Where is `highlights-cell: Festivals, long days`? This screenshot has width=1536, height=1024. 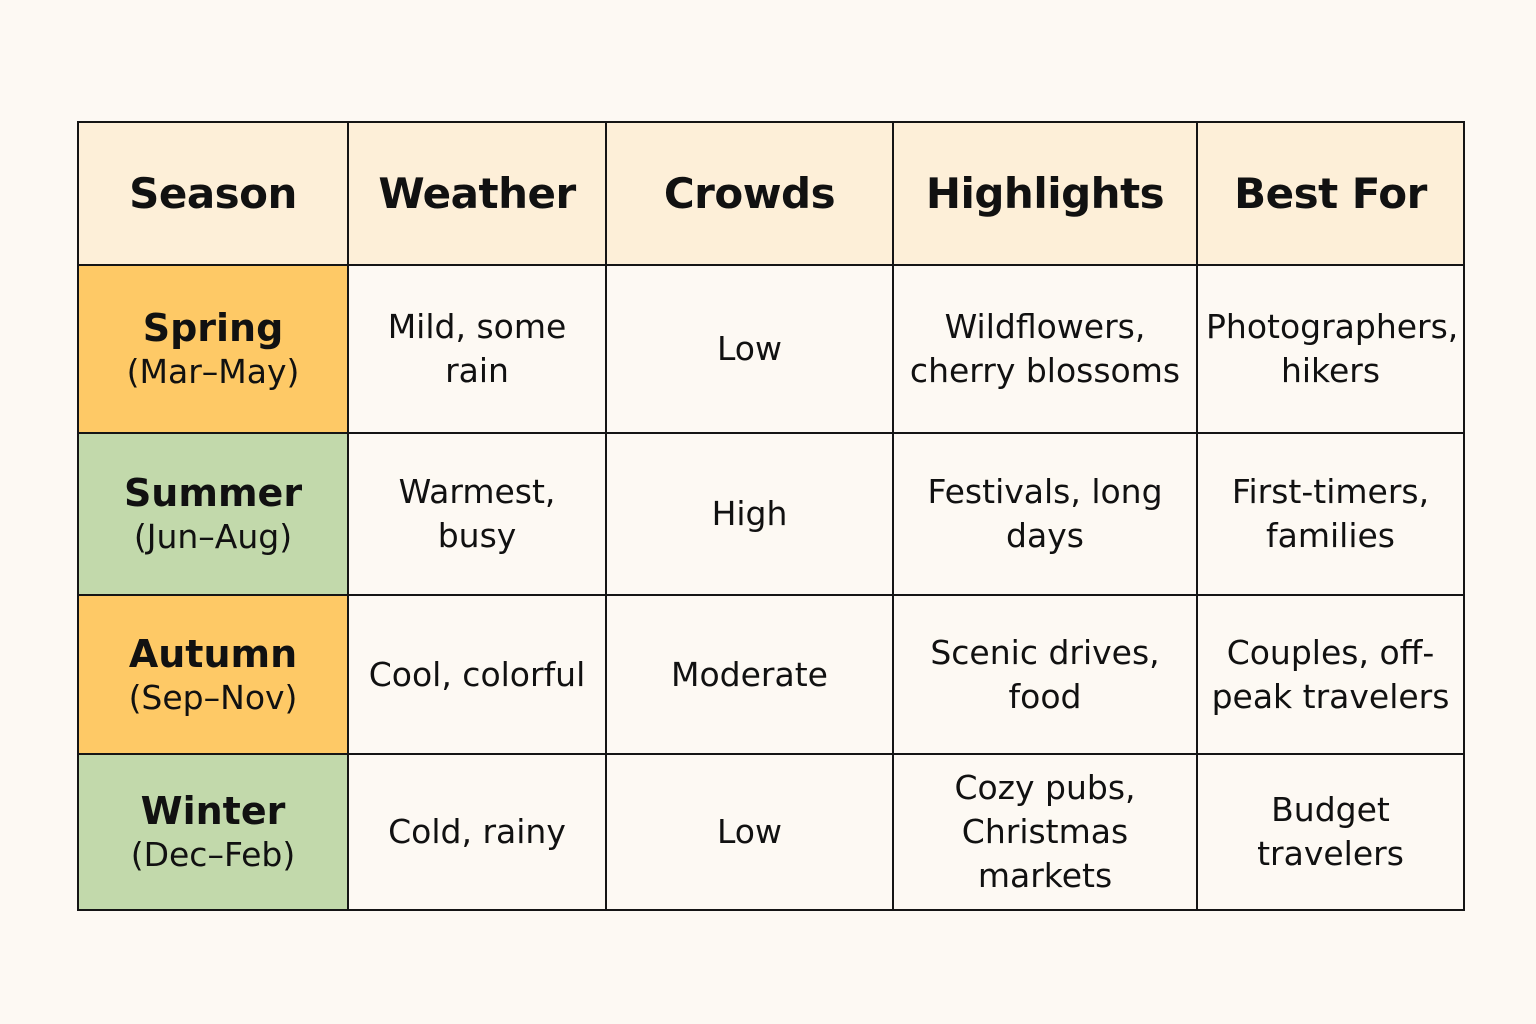
highlights-cell: Festivals, long days is located at coordinates (1045, 514).